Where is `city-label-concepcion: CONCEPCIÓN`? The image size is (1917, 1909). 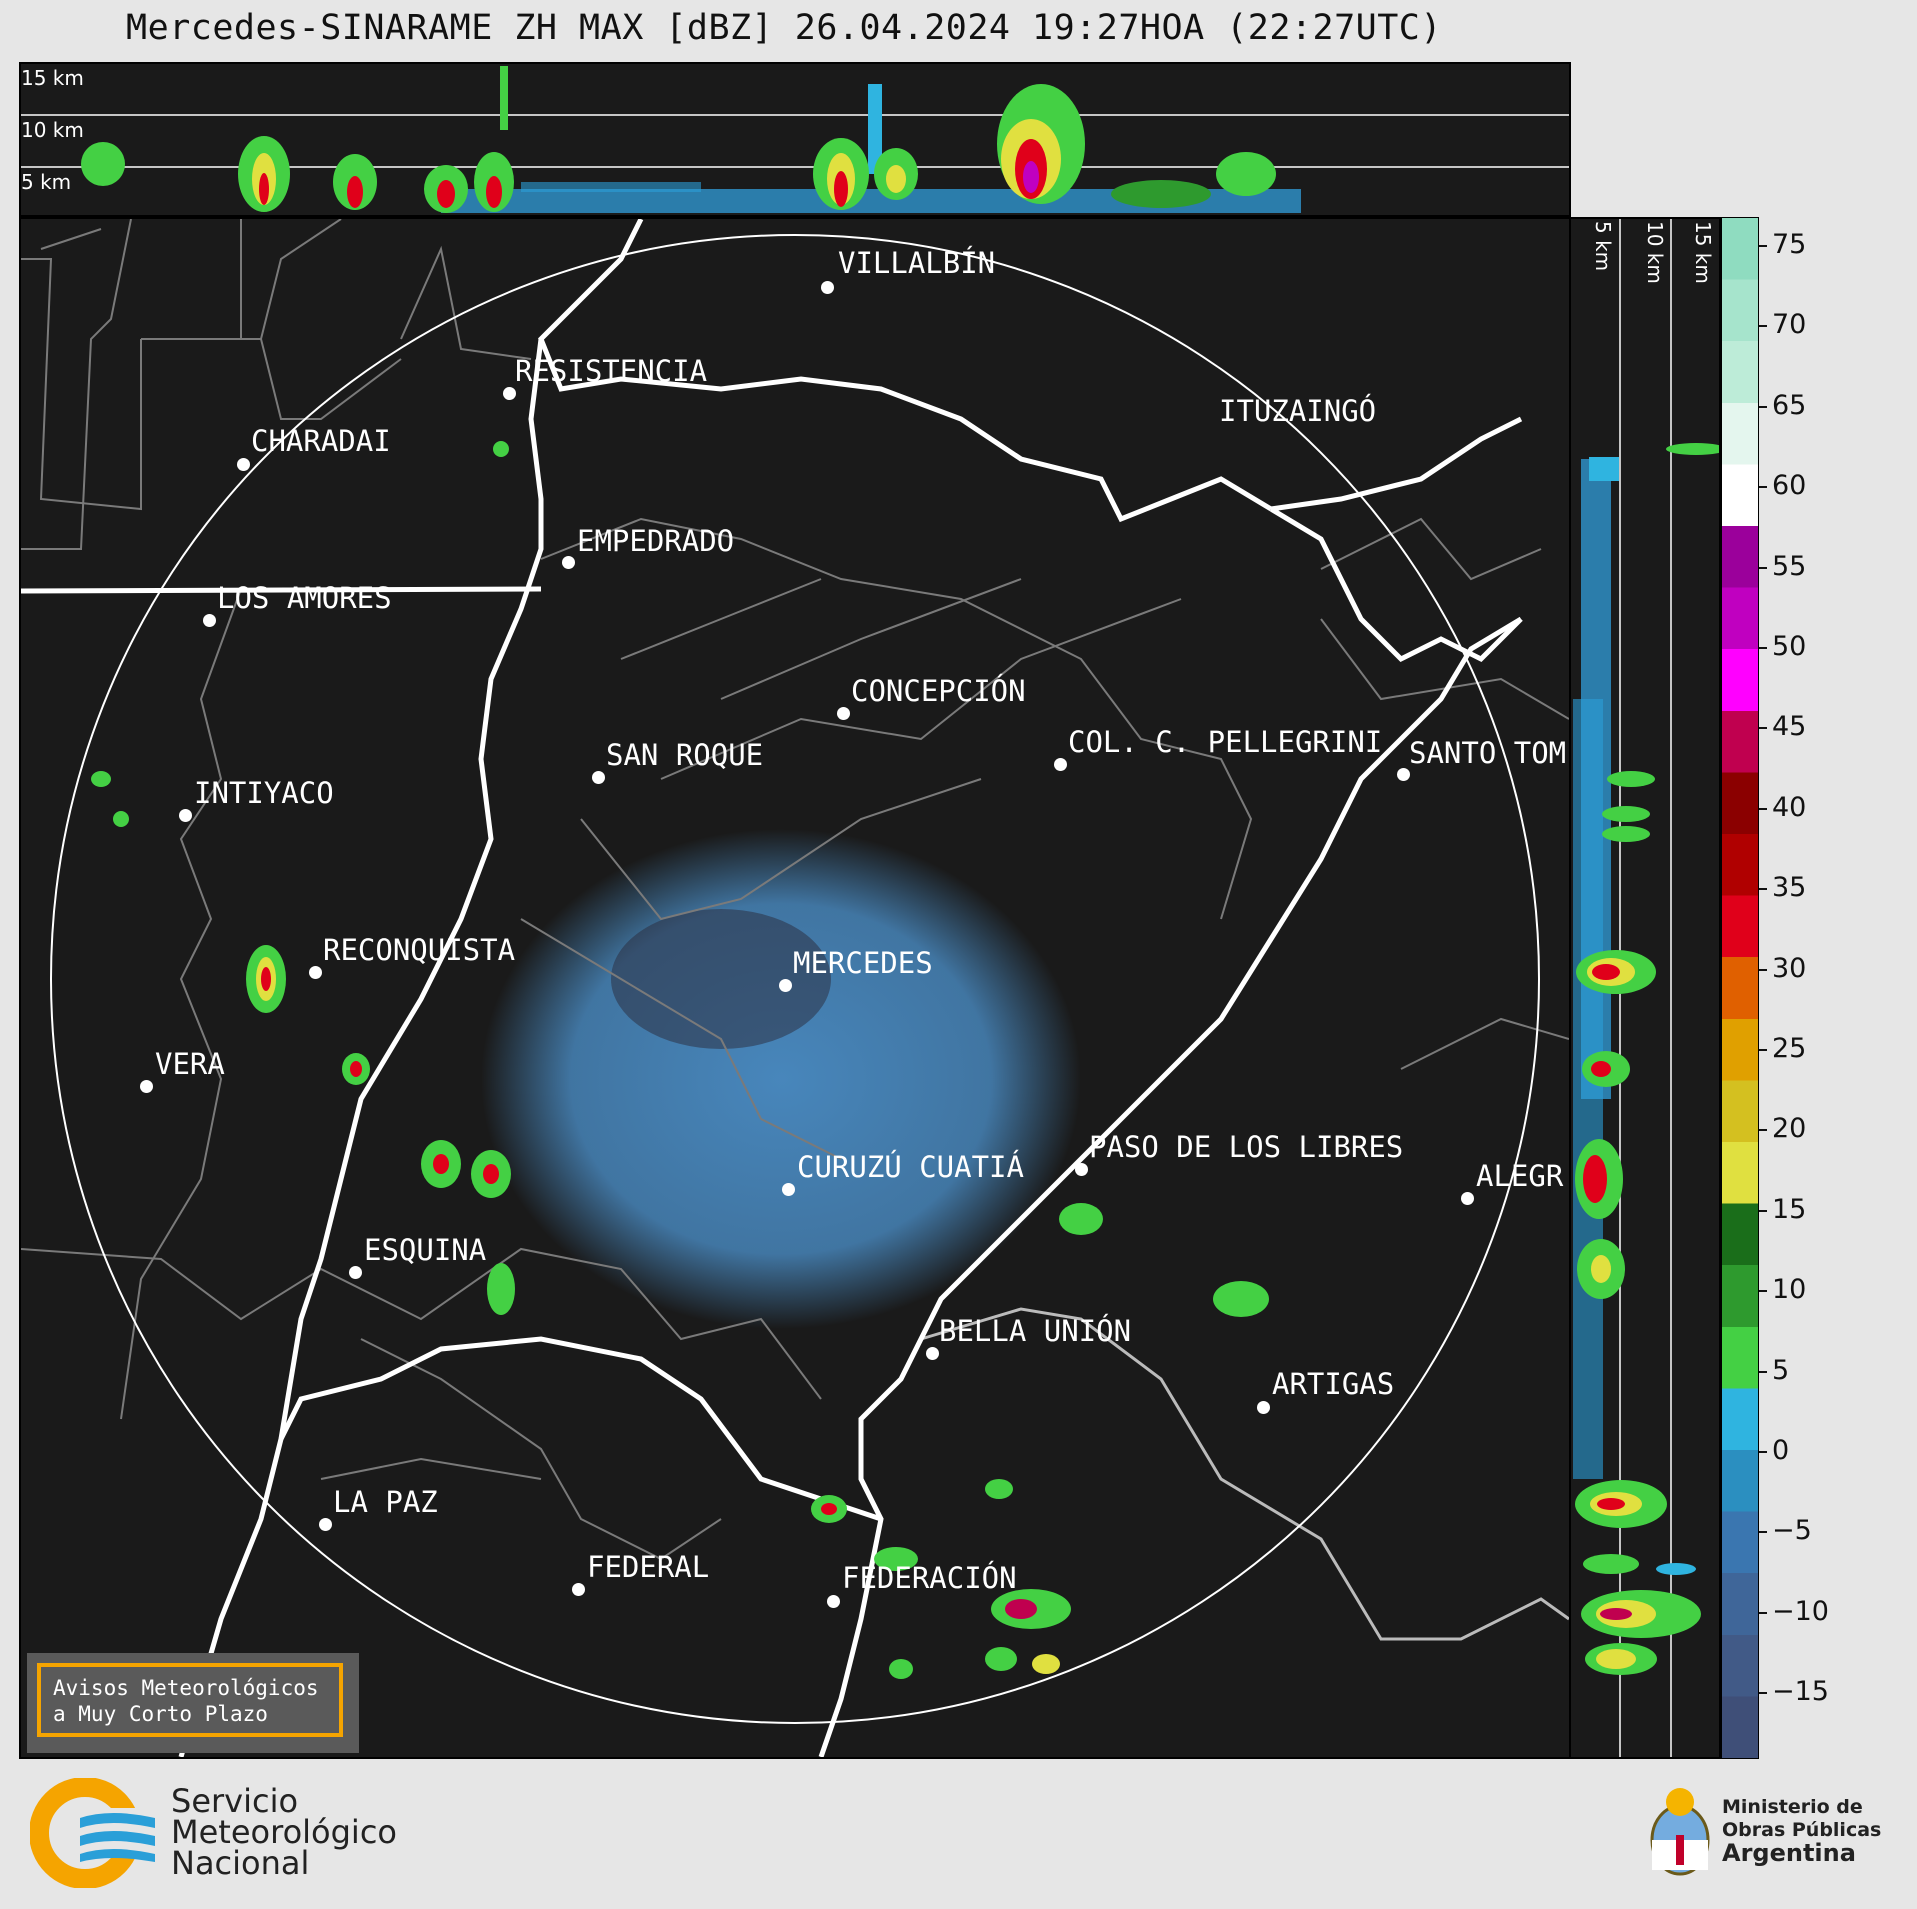
city-label-concepcion: CONCEPCIÓN is located at coordinates (938, 691).